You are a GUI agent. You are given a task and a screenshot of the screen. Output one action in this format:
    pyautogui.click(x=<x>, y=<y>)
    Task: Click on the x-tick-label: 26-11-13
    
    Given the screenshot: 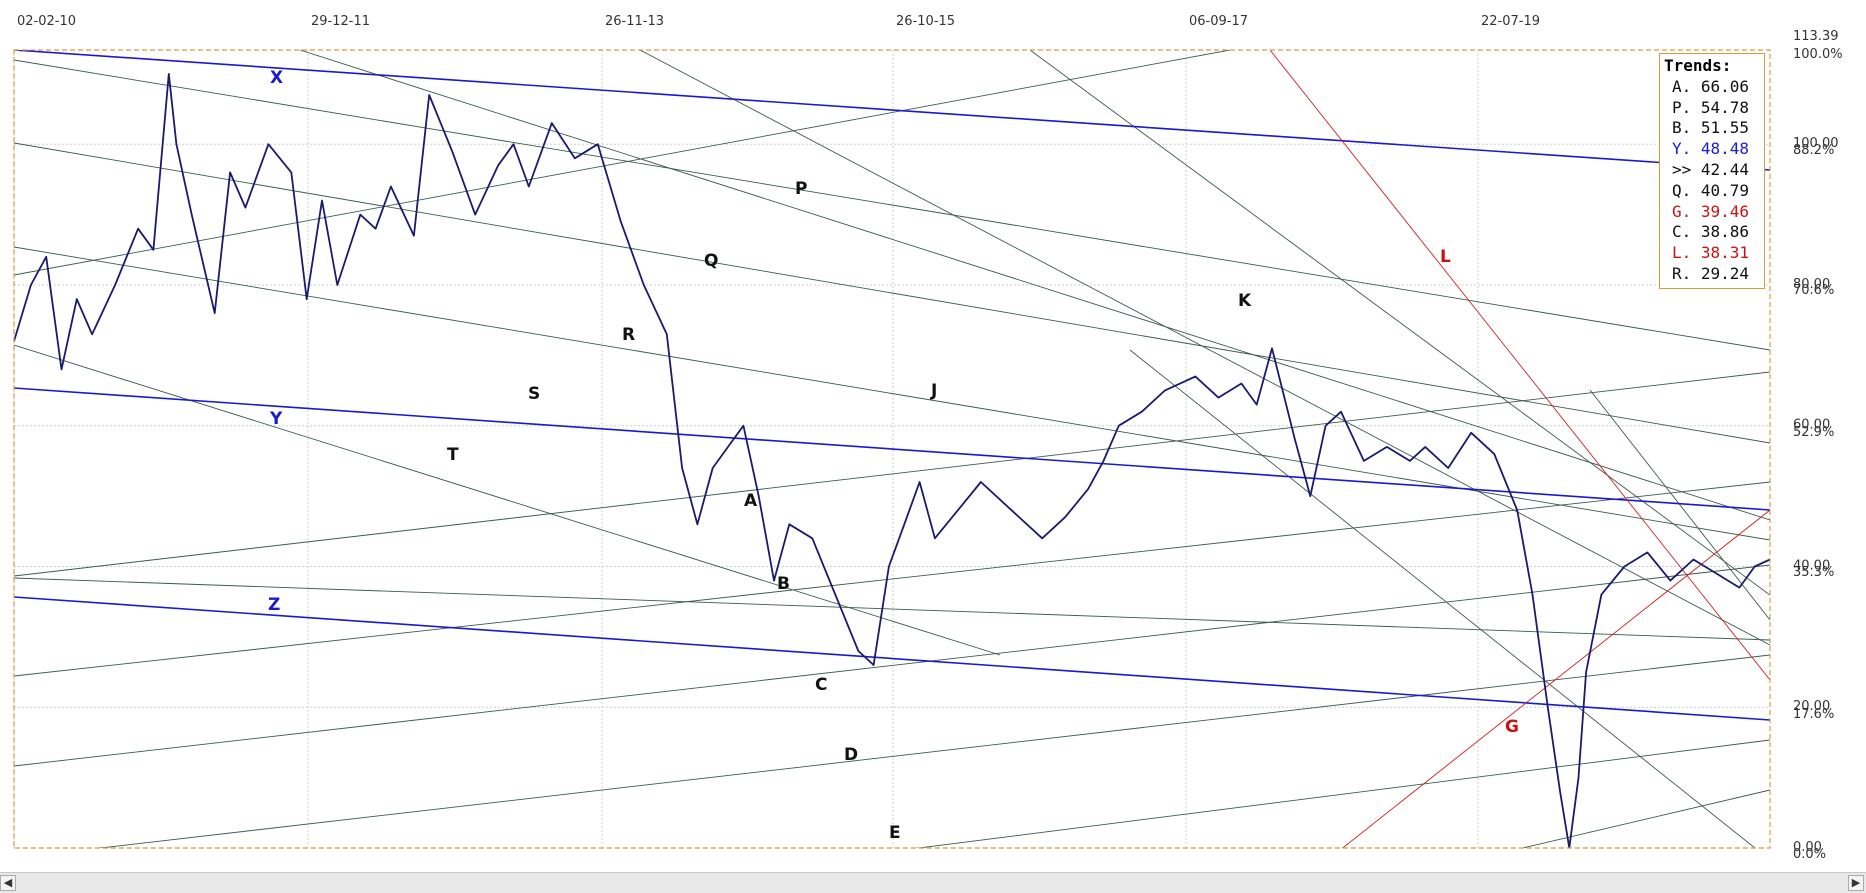 What is the action you would take?
    pyautogui.click(x=634, y=21)
    